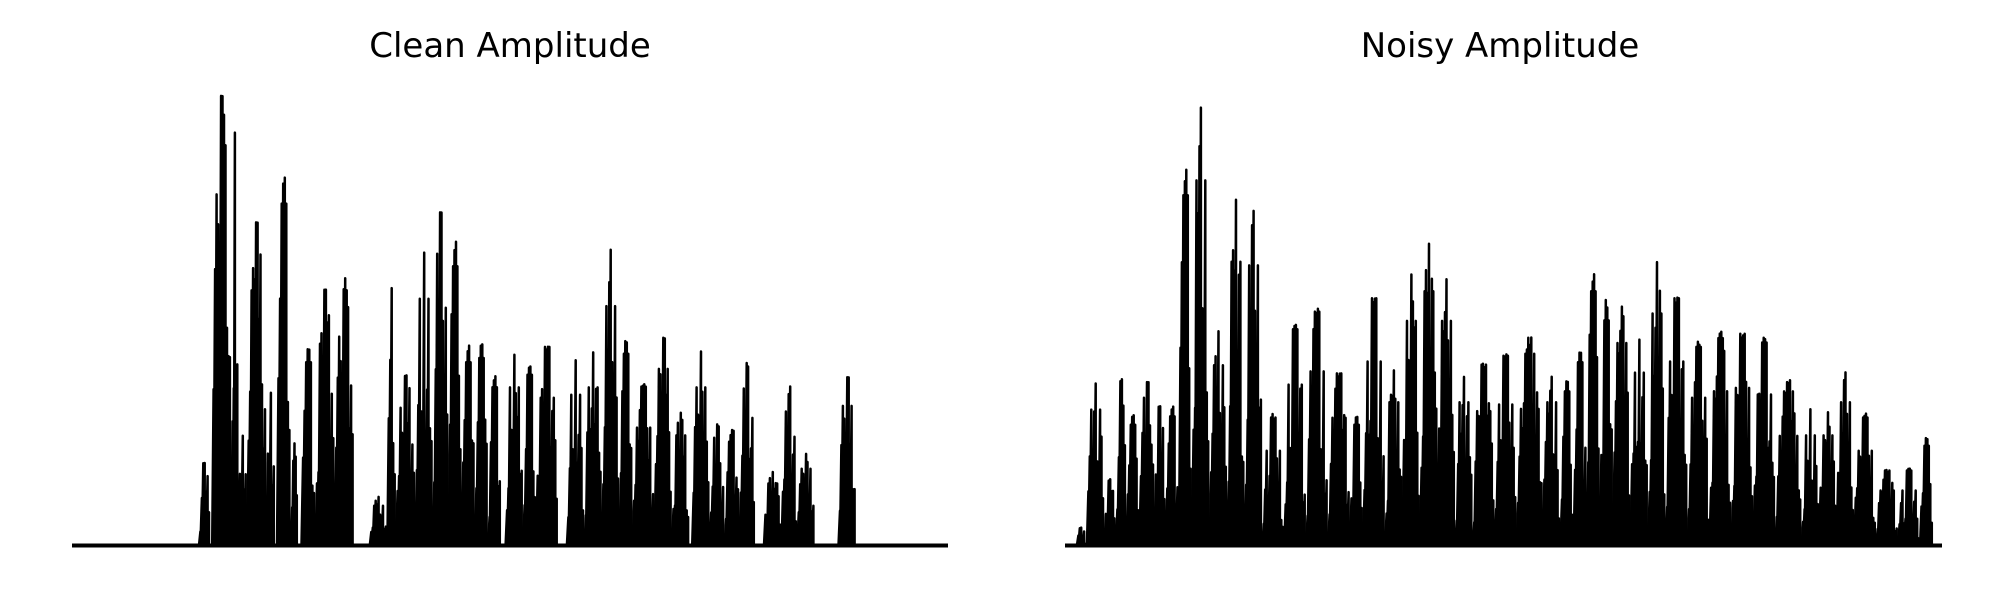 The height and width of the screenshot is (600, 2000). What do you see at coordinates (510, 46) in the screenshot?
I see `clean-amplitude-title: Clean Amplitude` at bounding box center [510, 46].